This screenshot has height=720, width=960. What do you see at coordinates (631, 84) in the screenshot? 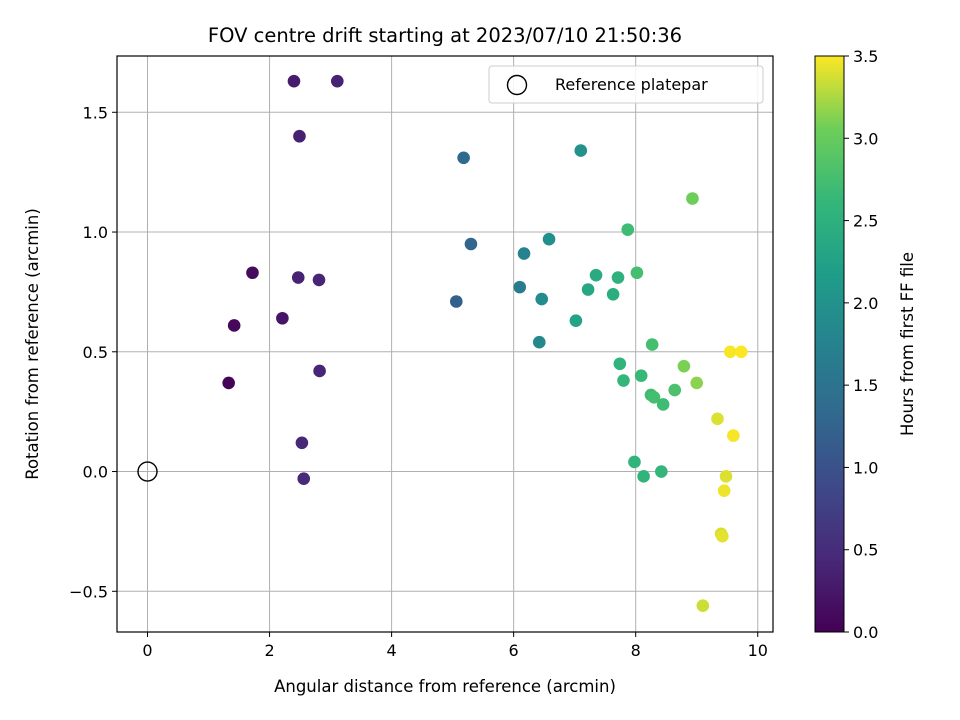
I see `legend-entry-label: Reference platepar` at bounding box center [631, 84].